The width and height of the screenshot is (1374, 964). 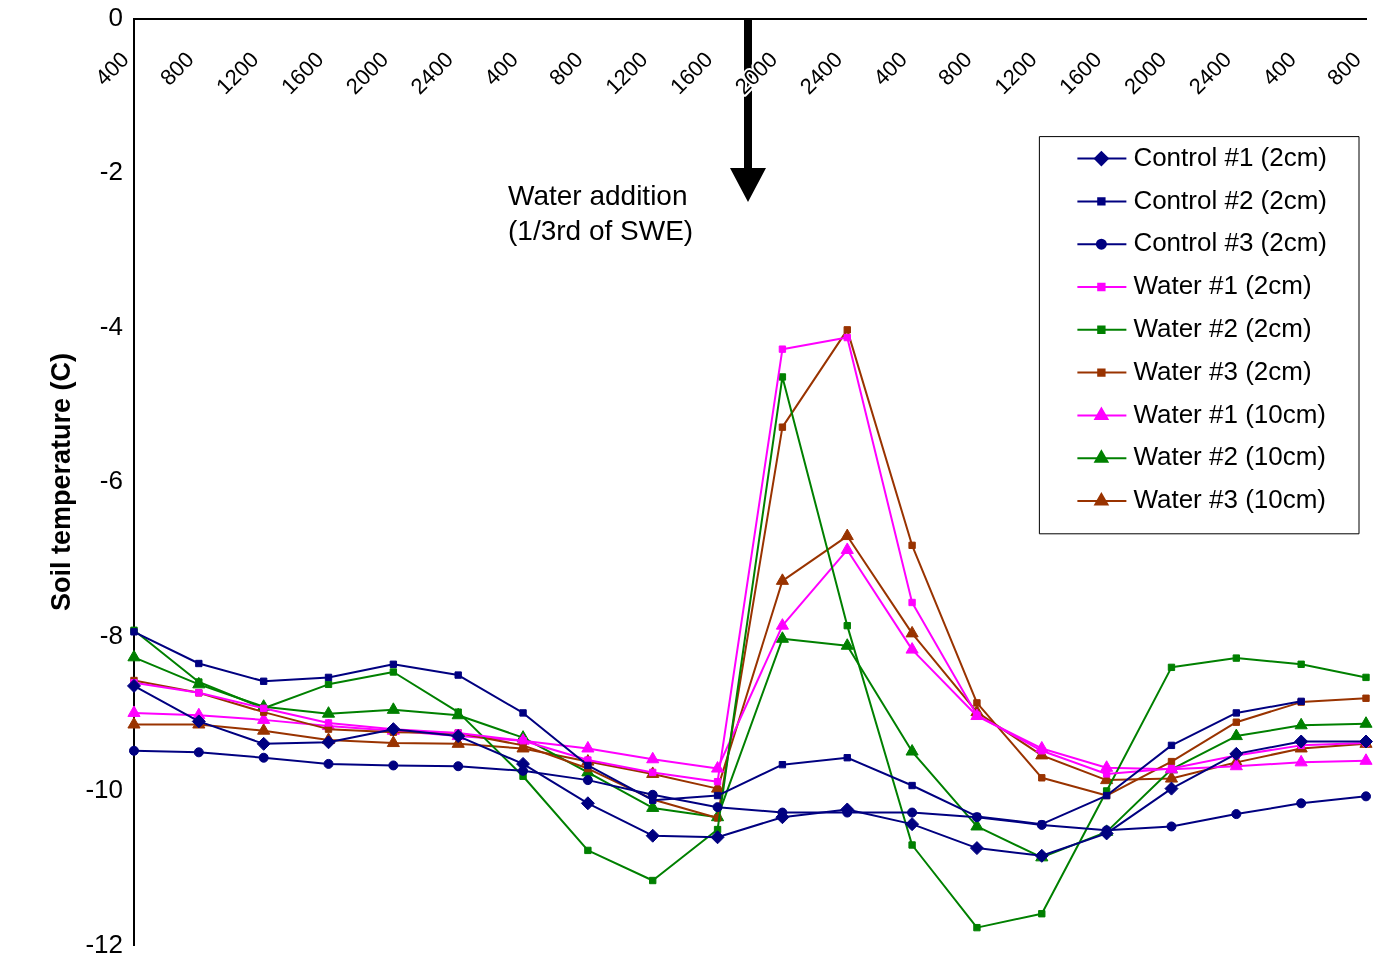 I want to click on legend-label: Water #3 (2cm), so click(x=1222, y=370).